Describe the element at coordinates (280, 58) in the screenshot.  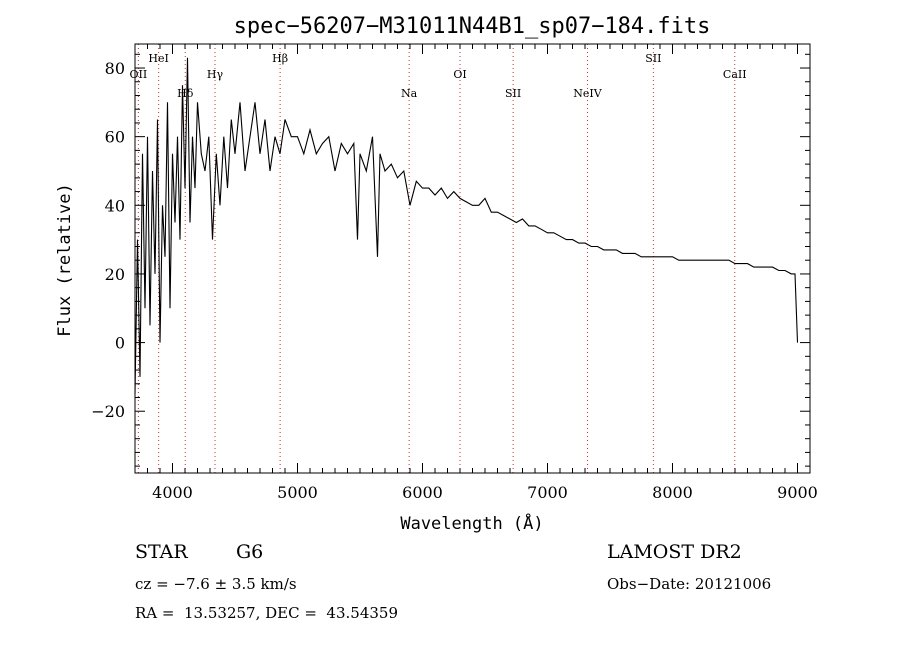
I see `line-marker-label: Hβ` at that location.